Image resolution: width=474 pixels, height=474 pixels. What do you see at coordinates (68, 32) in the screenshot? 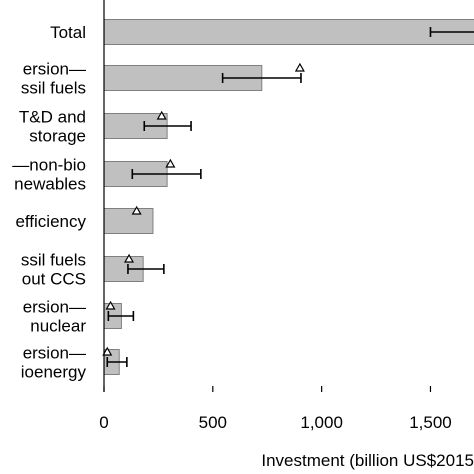
I see `category-label: Total` at bounding box center [68, 32].